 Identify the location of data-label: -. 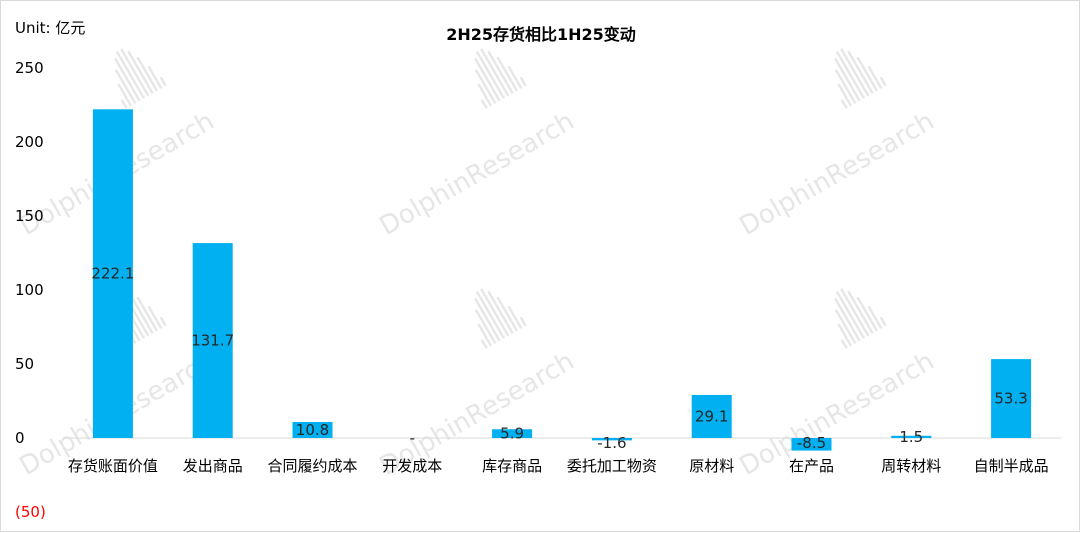
(412, 438).